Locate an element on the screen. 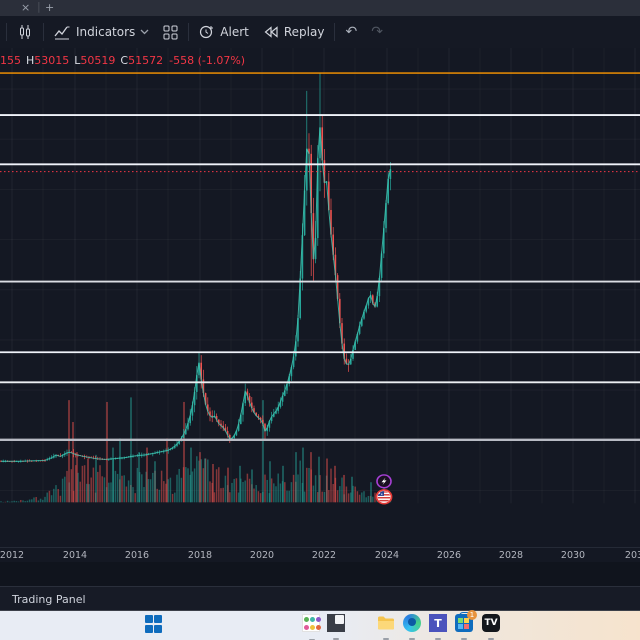 This screenshot has height=640, width=640. candle-style-button is located at coordinates (25, 32).